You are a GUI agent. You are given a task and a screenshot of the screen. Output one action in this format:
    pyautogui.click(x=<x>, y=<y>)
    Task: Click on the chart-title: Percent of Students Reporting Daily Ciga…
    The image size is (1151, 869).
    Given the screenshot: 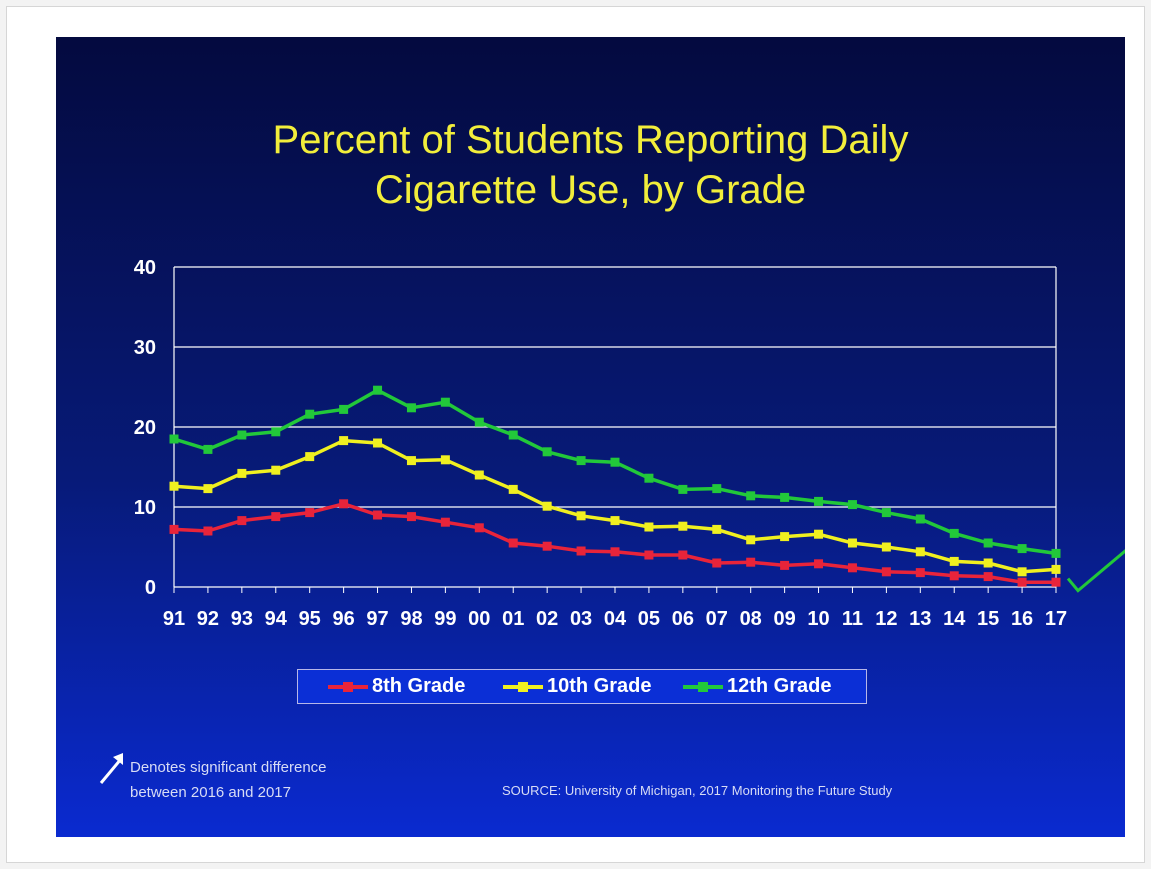 What is the action you would take?
    pyautogui.click(x=590, y=165)
    